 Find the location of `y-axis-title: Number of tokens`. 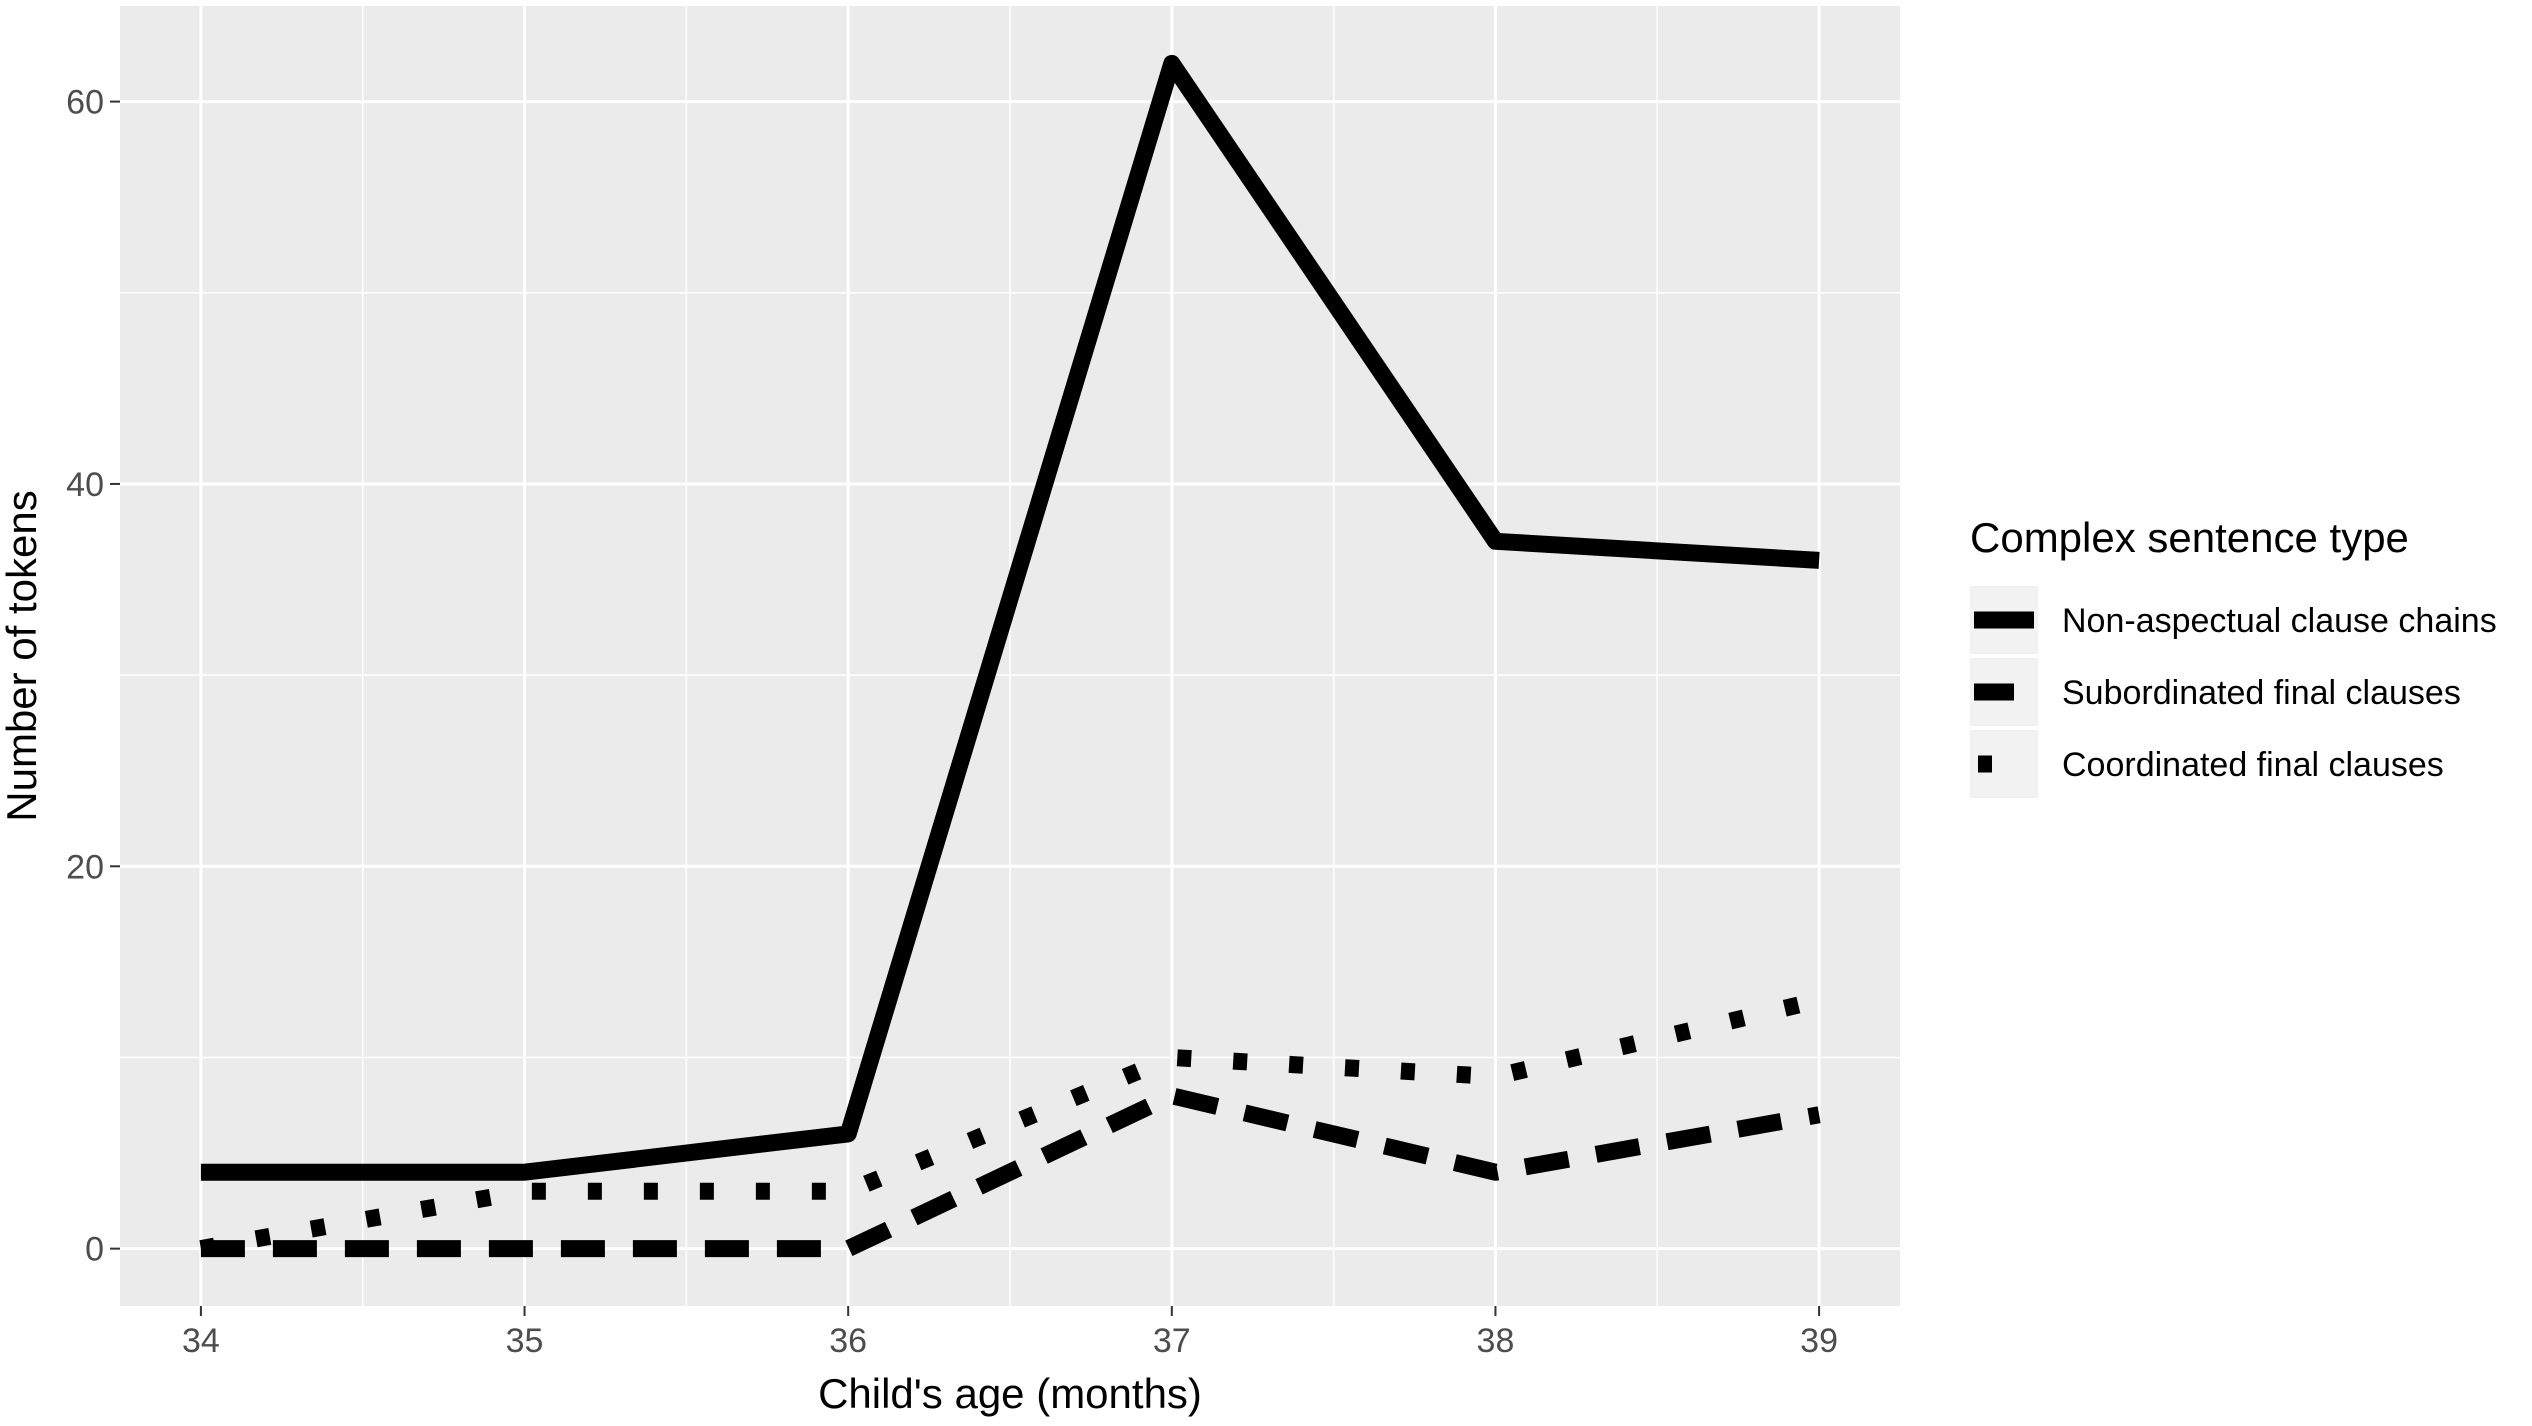

y-axis-title: Number of tokens is located at coordinates (22, 656).